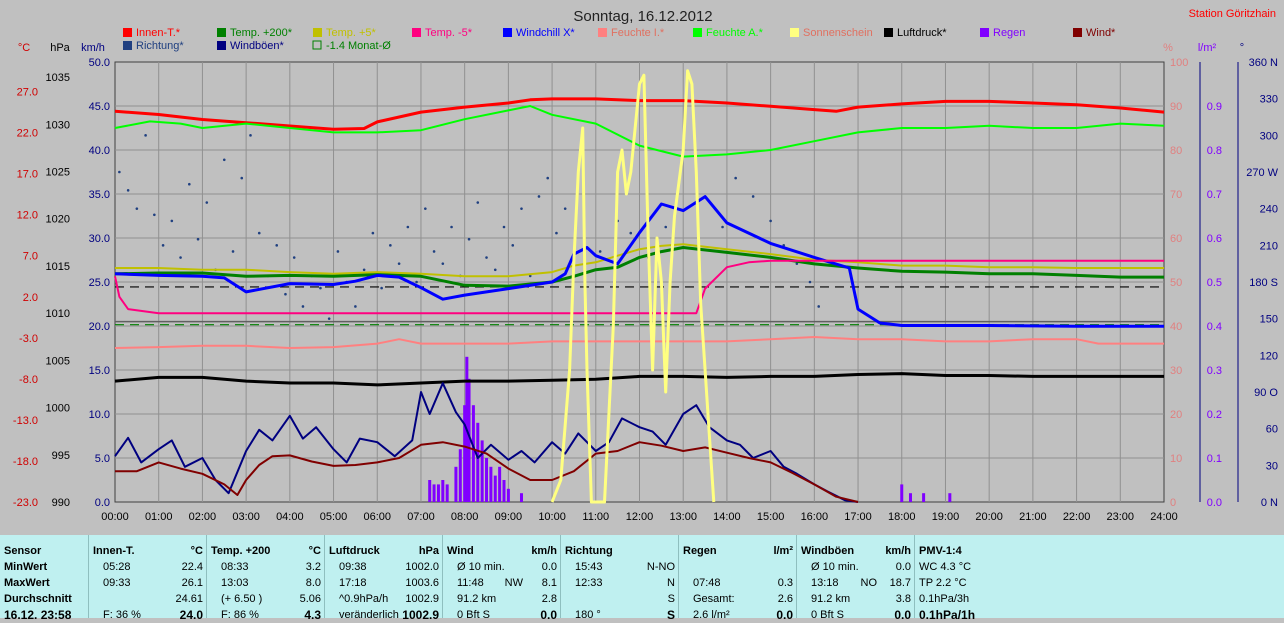  Describe the element at coordinates (737, 578) in the screenshot. I see `stats-col-regen: Regen l/m² 07:48 0.3 Gesamt: 2.6 2.6 l/m² 0.0` at that location.